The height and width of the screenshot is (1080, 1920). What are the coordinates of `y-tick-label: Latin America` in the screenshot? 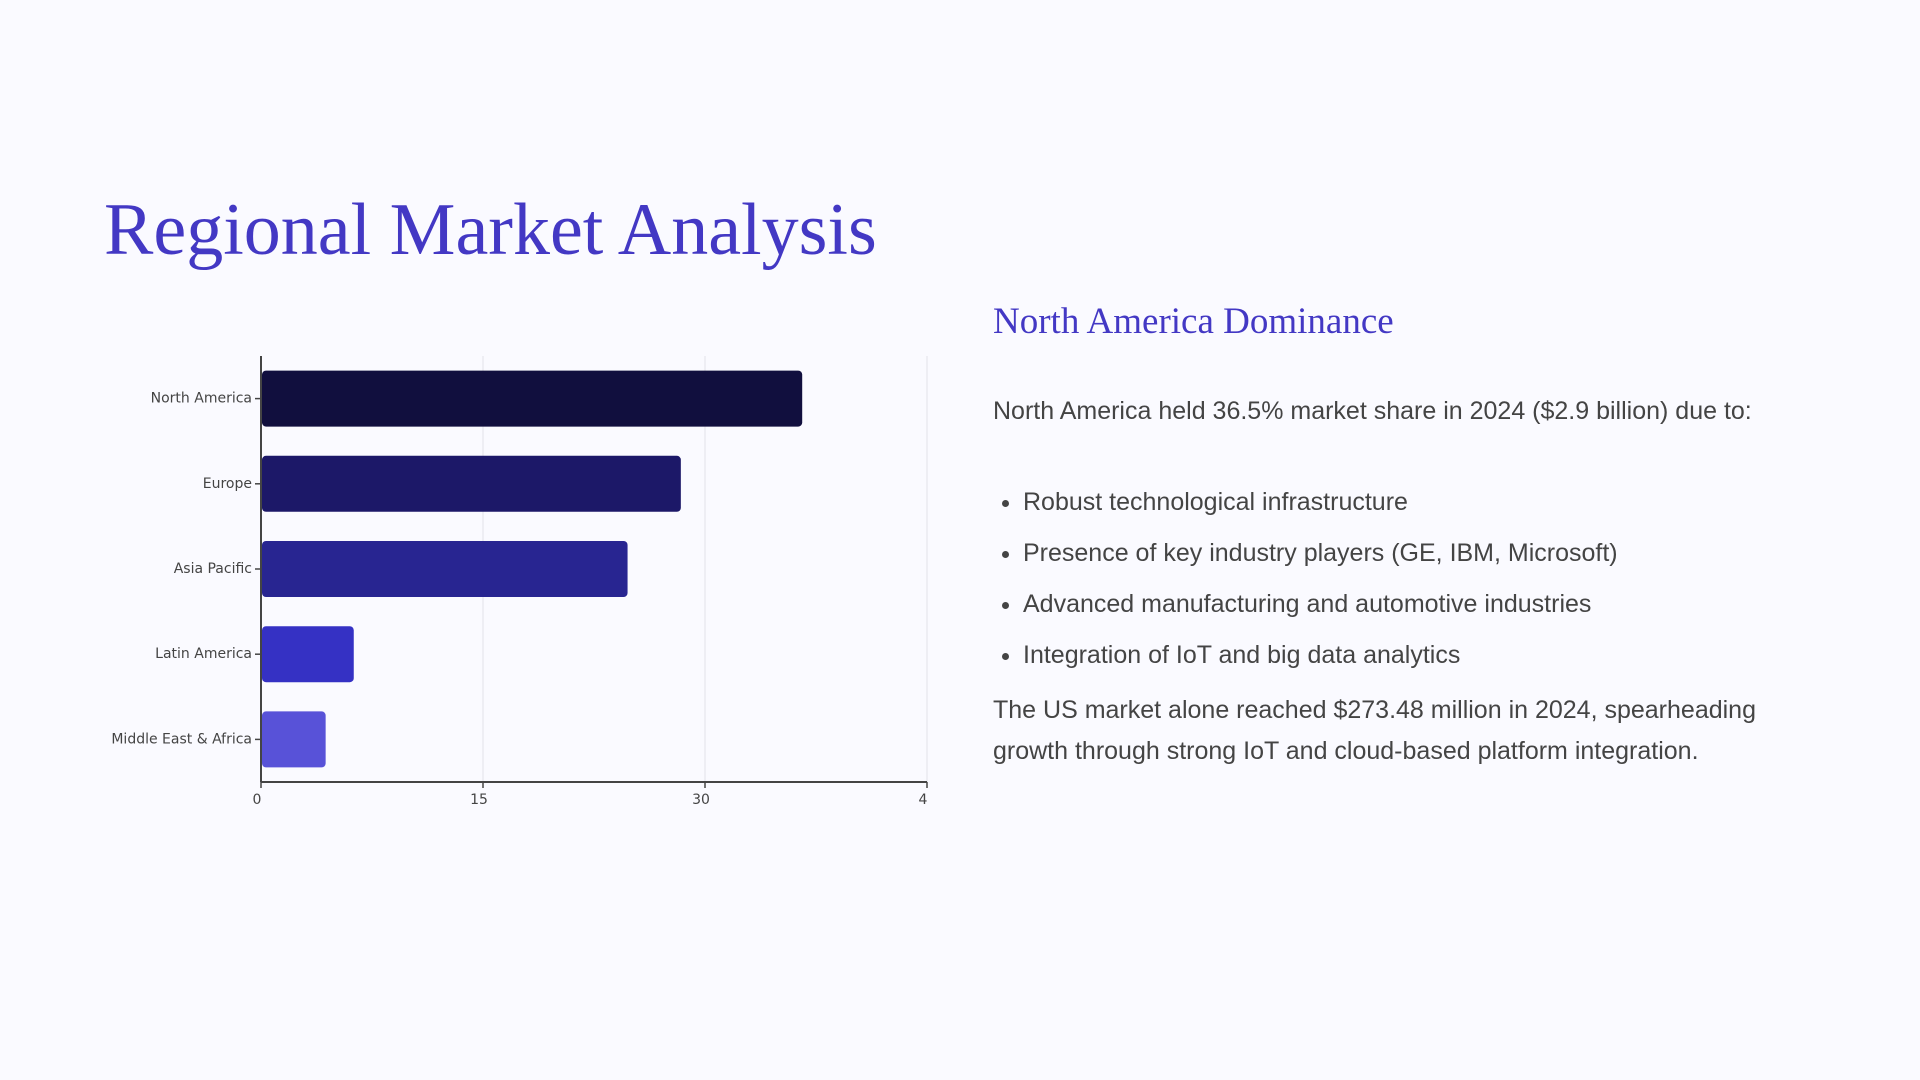 It's located at (203, 654).